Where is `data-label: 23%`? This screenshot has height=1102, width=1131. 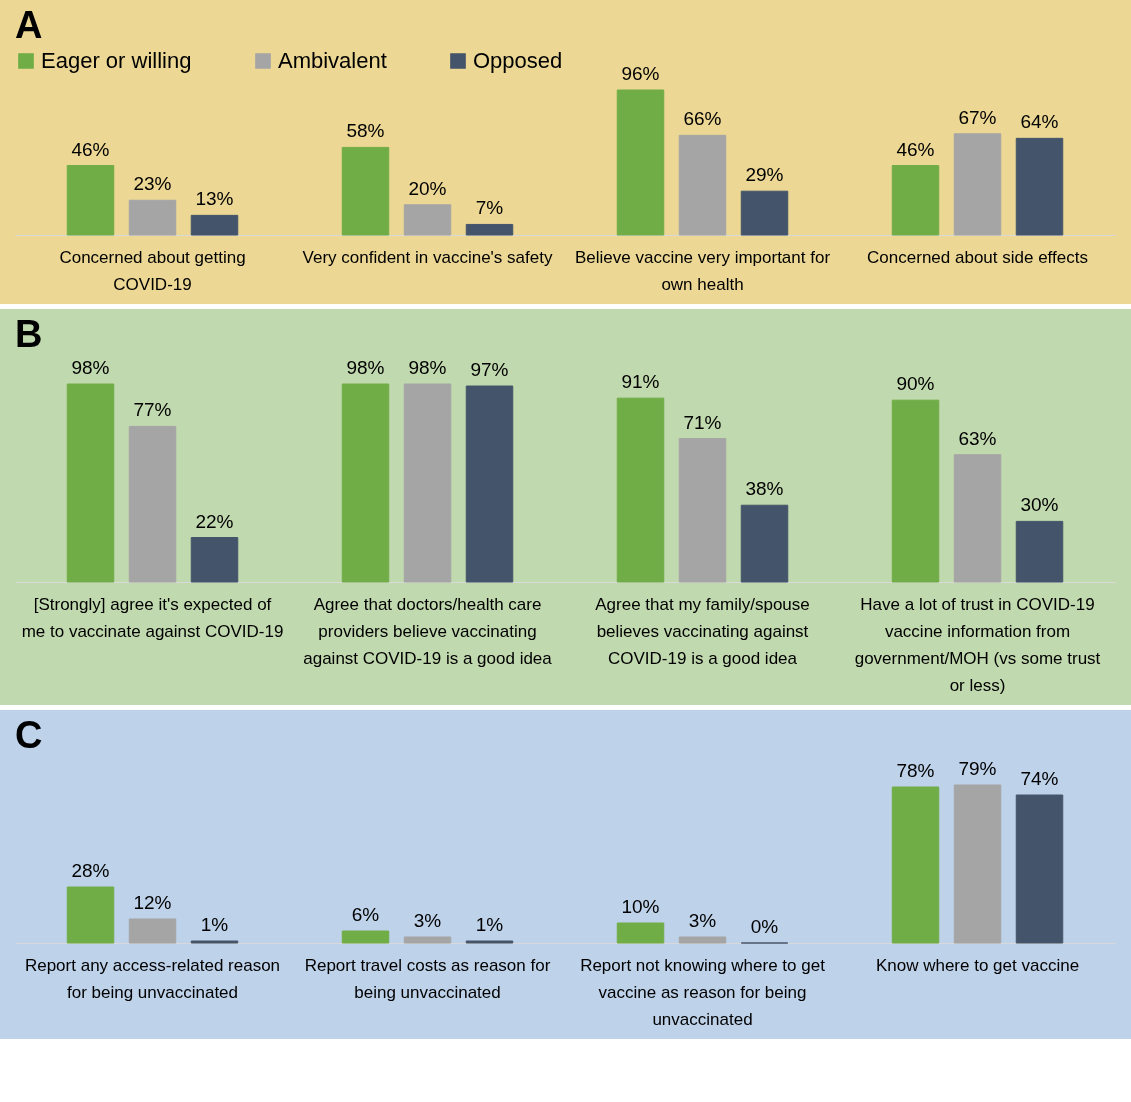 data-label: 23% is located at coordinates (152, 184).